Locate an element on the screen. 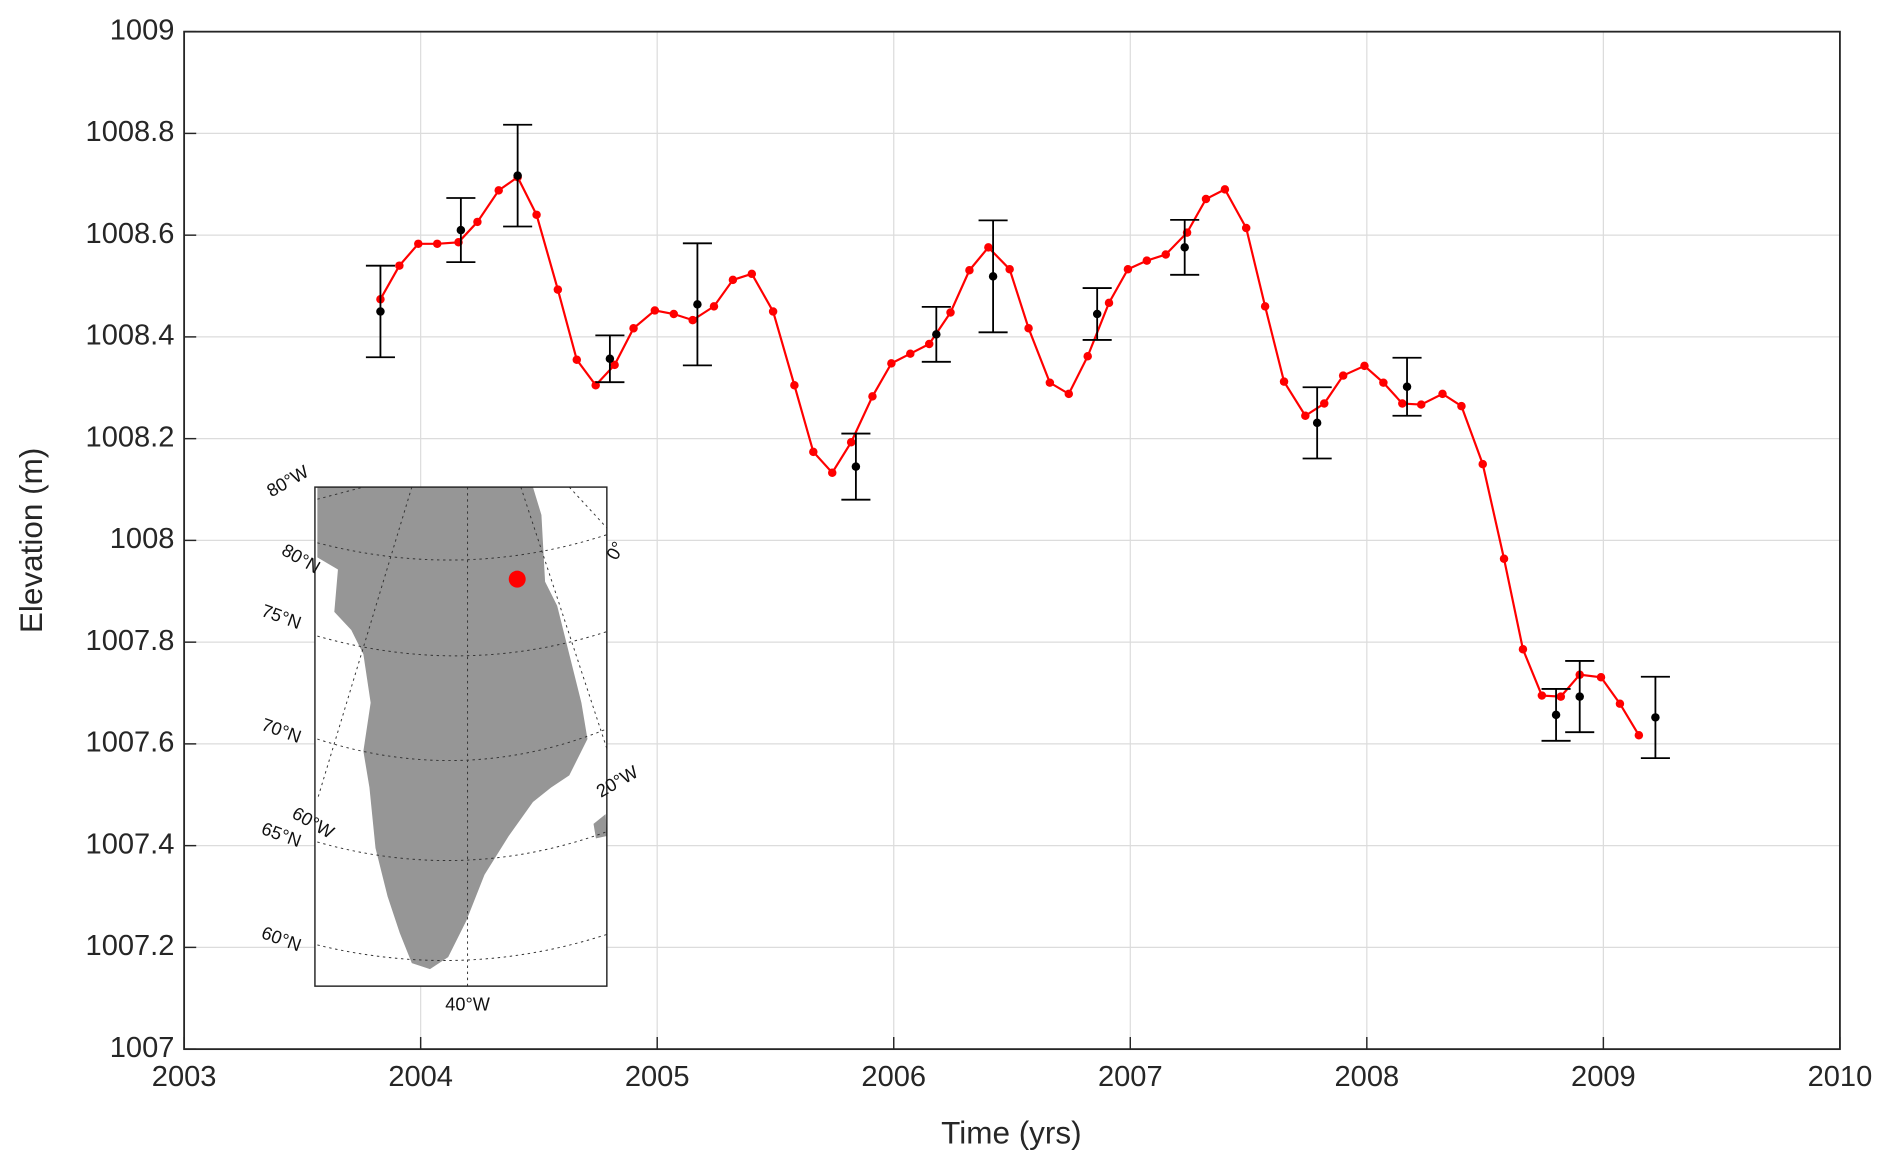 The image size is (1892, 1168). y-tick-label: 1008 is located at coordinates (142, 539).